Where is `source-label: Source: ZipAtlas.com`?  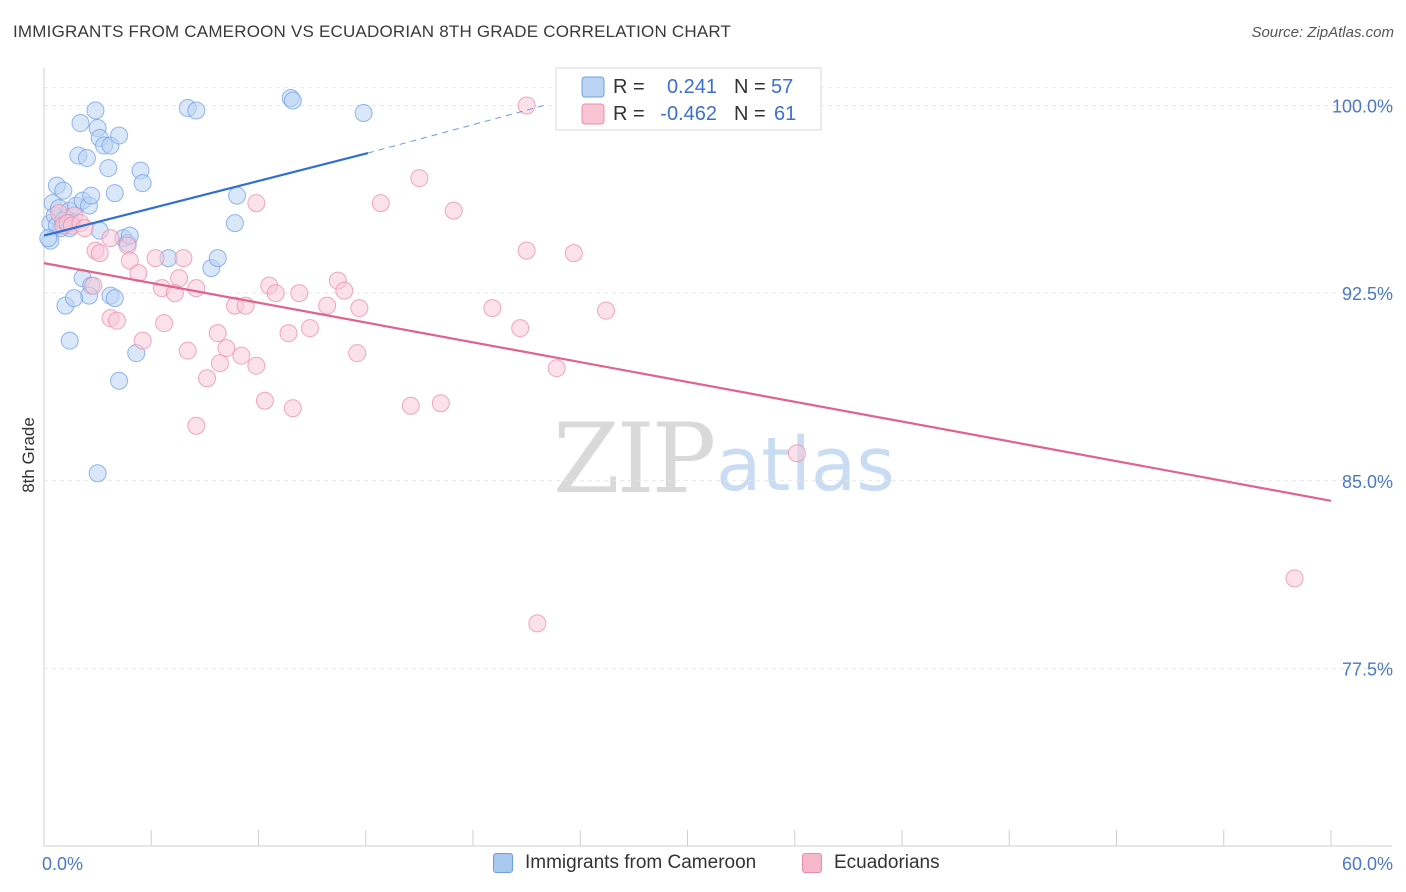 source-label: Source: ZipAtlas.com is located at coordinates (1322, 32).